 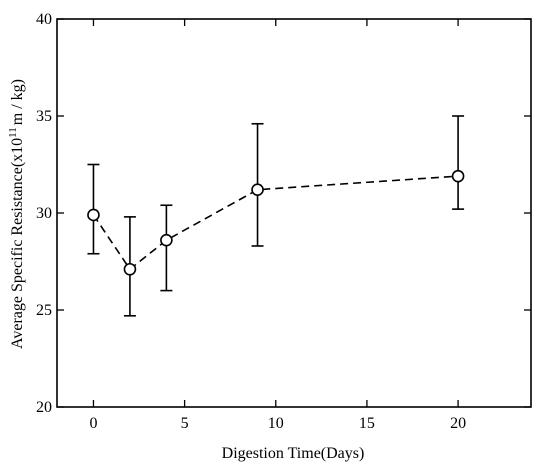 I want to click on x-tick-label: 15, so click(x=367, y=423).